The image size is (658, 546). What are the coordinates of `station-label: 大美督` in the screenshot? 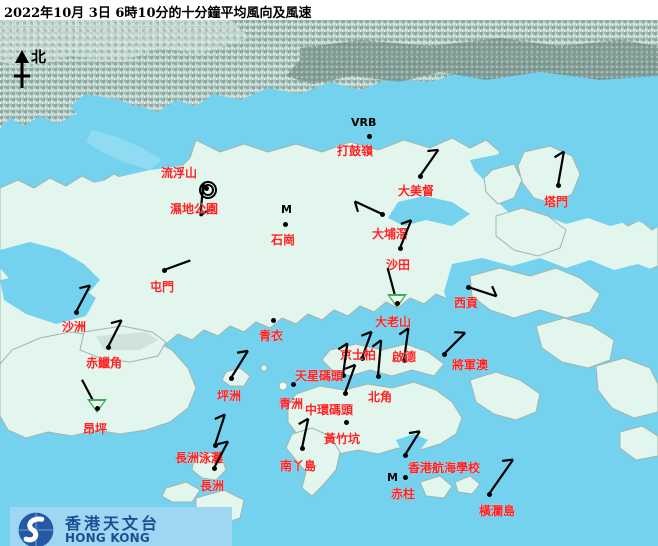 It's located at (416, 191).